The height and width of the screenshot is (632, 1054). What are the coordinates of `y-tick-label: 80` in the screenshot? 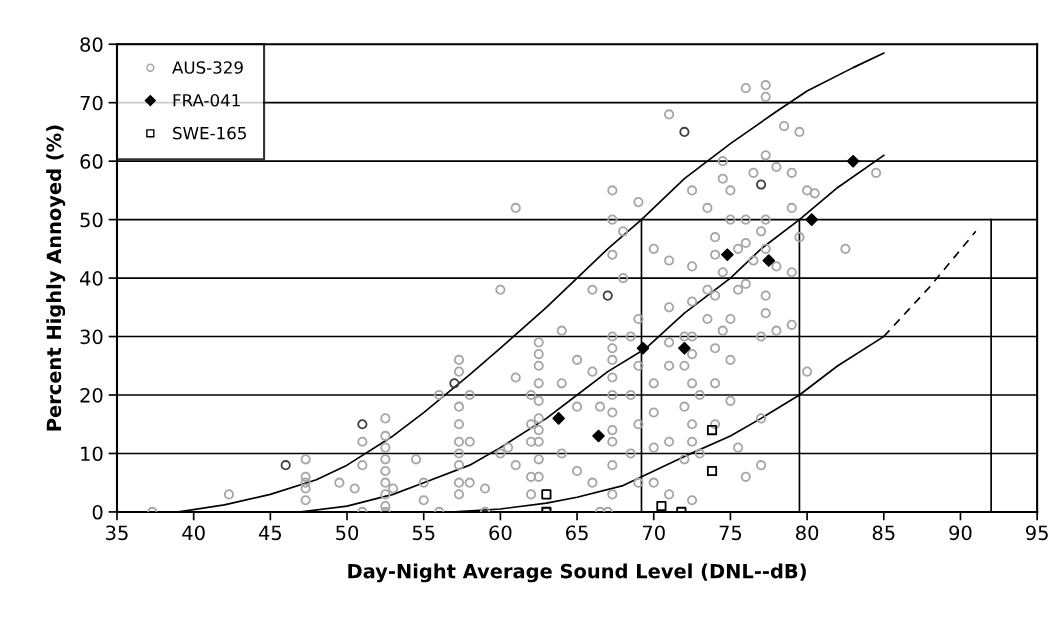 It's located at (91, 44).